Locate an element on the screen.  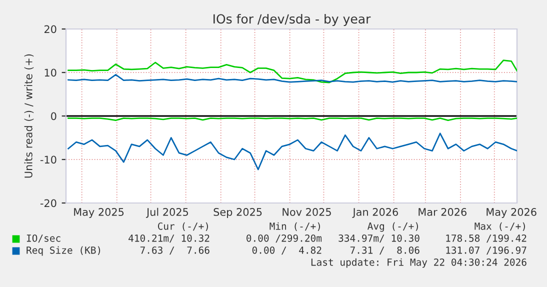
x-tick-label: May 2025 is located at coordinates (99, 213).